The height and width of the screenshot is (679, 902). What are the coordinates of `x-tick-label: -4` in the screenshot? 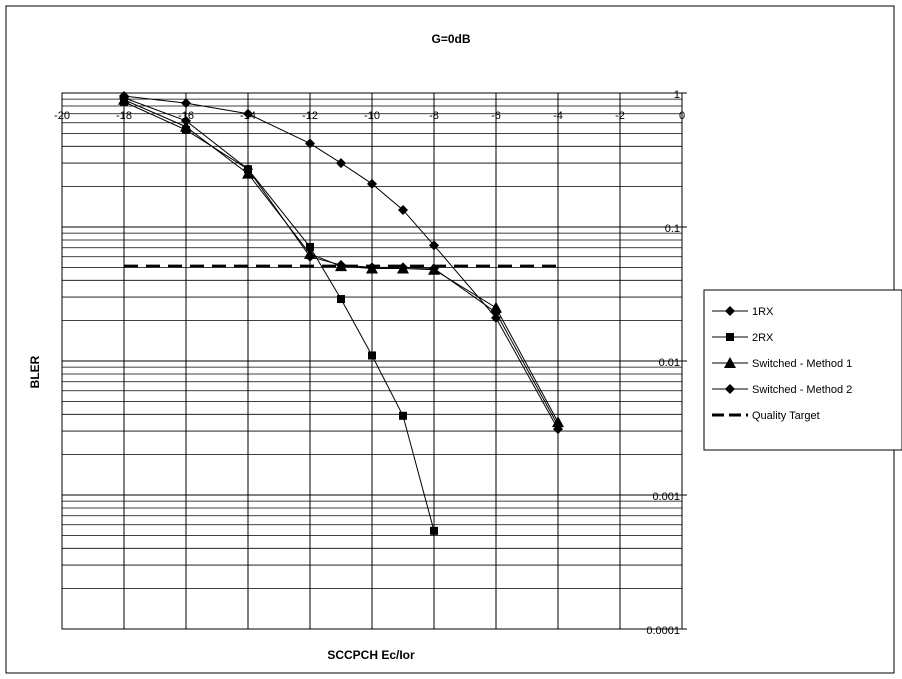 It's located at (558, 116).